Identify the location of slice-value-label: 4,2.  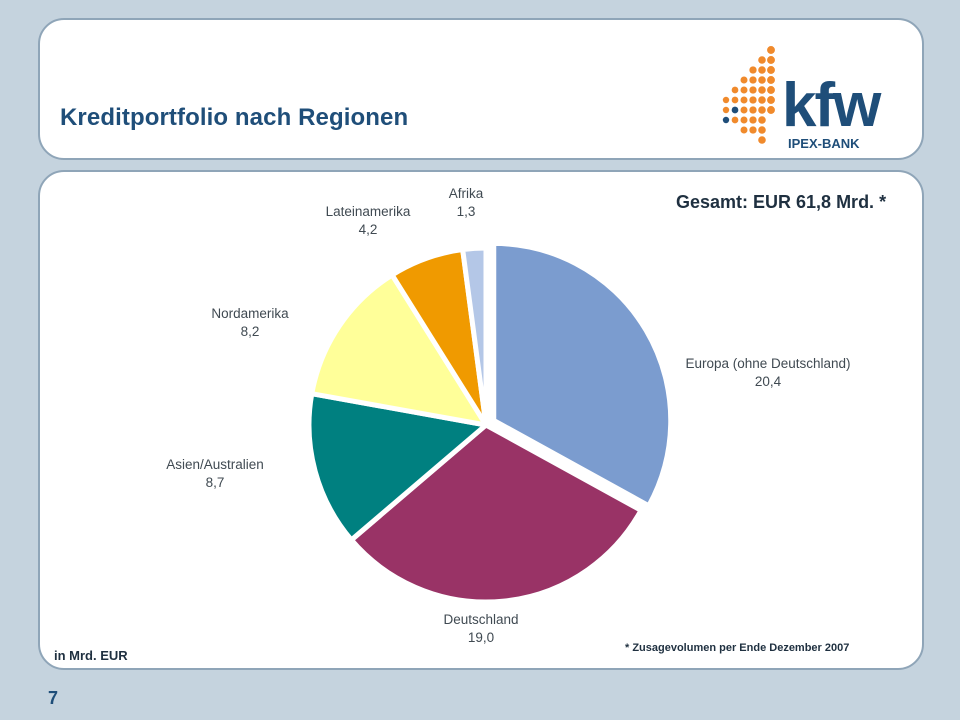
(368, 229).